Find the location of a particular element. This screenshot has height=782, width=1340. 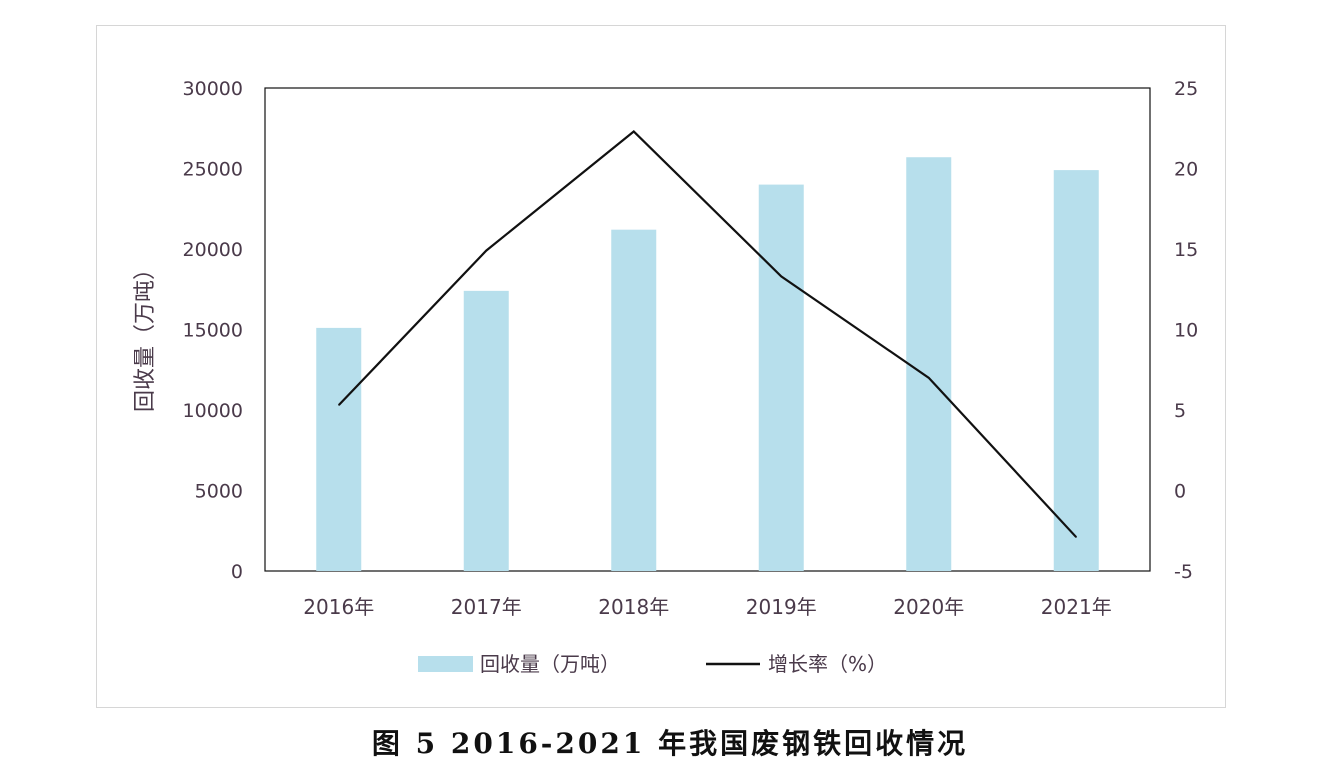

y2-tick-label: 10 is located at coordinates (1186, 331).